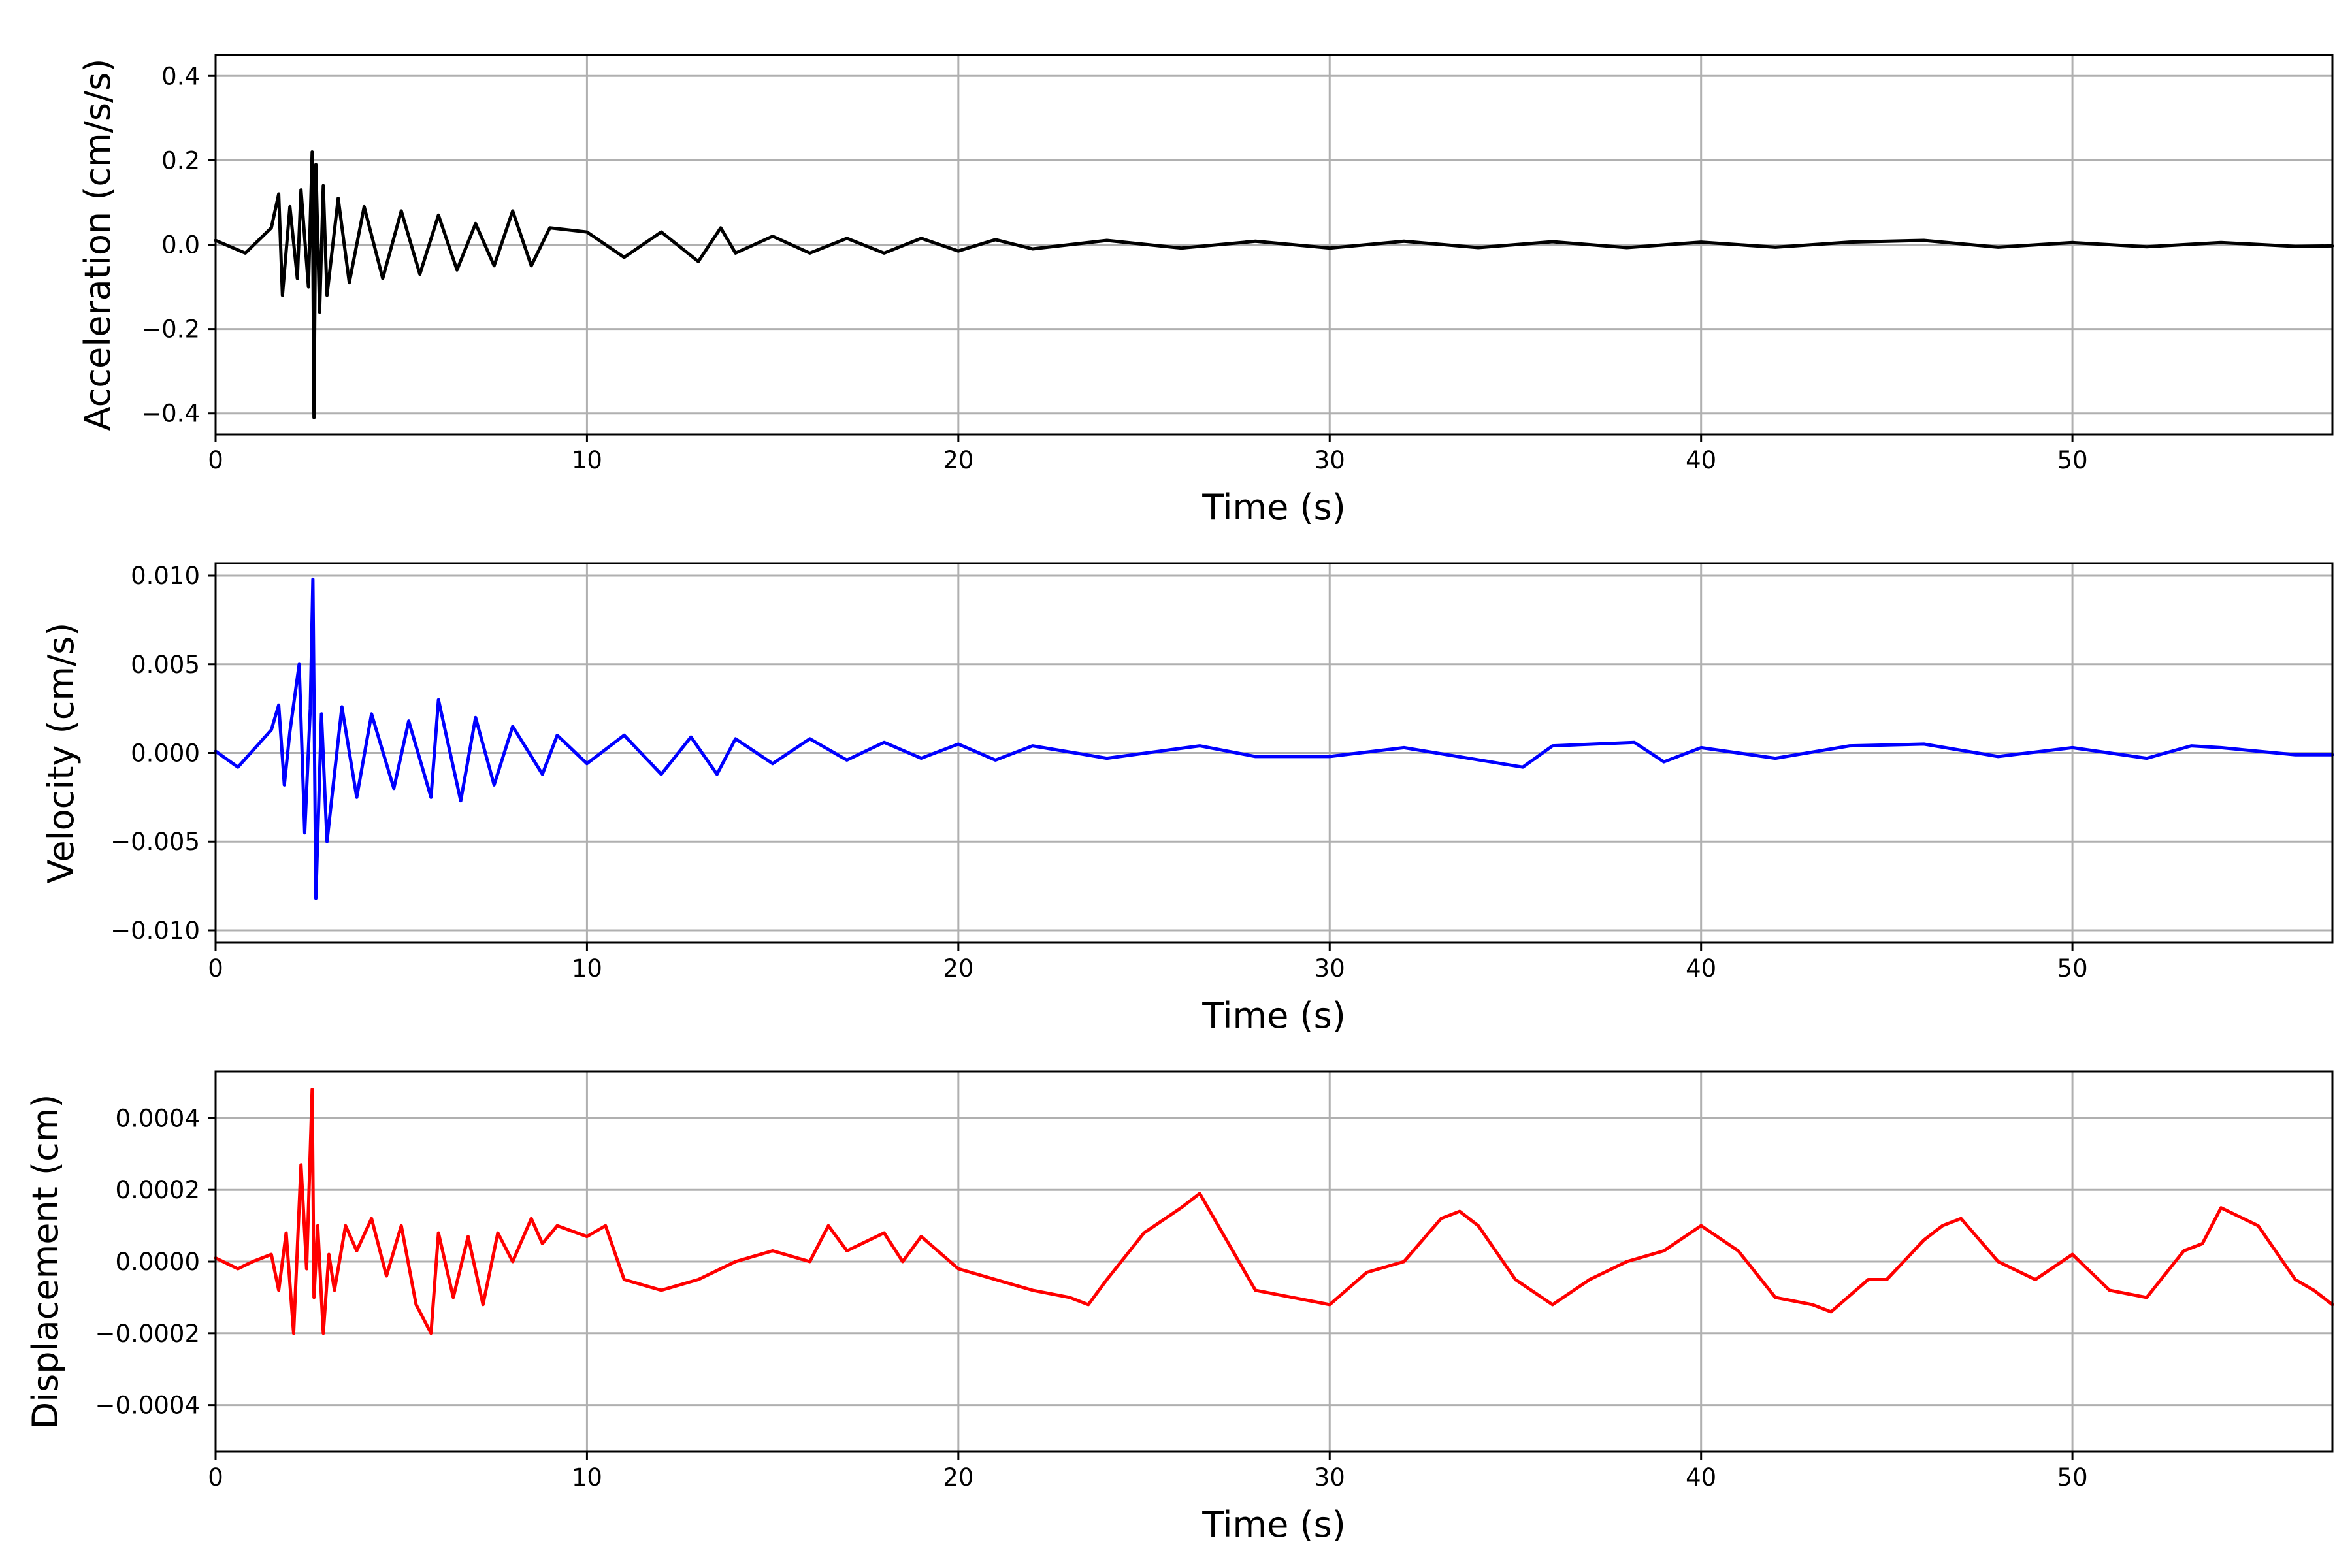 The image size is (2352, 1568). I want to click on velocity-y-tick-label: 0.005, so click(165, 665).